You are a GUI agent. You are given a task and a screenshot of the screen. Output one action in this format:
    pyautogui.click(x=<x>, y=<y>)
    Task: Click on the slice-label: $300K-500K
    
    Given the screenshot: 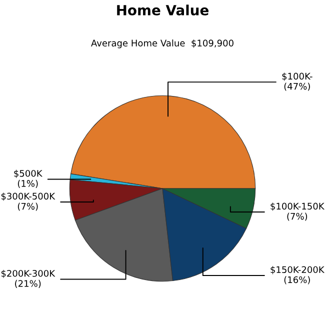 What is the action you would take?
    pyautogui.click(x=28, y=196)
    